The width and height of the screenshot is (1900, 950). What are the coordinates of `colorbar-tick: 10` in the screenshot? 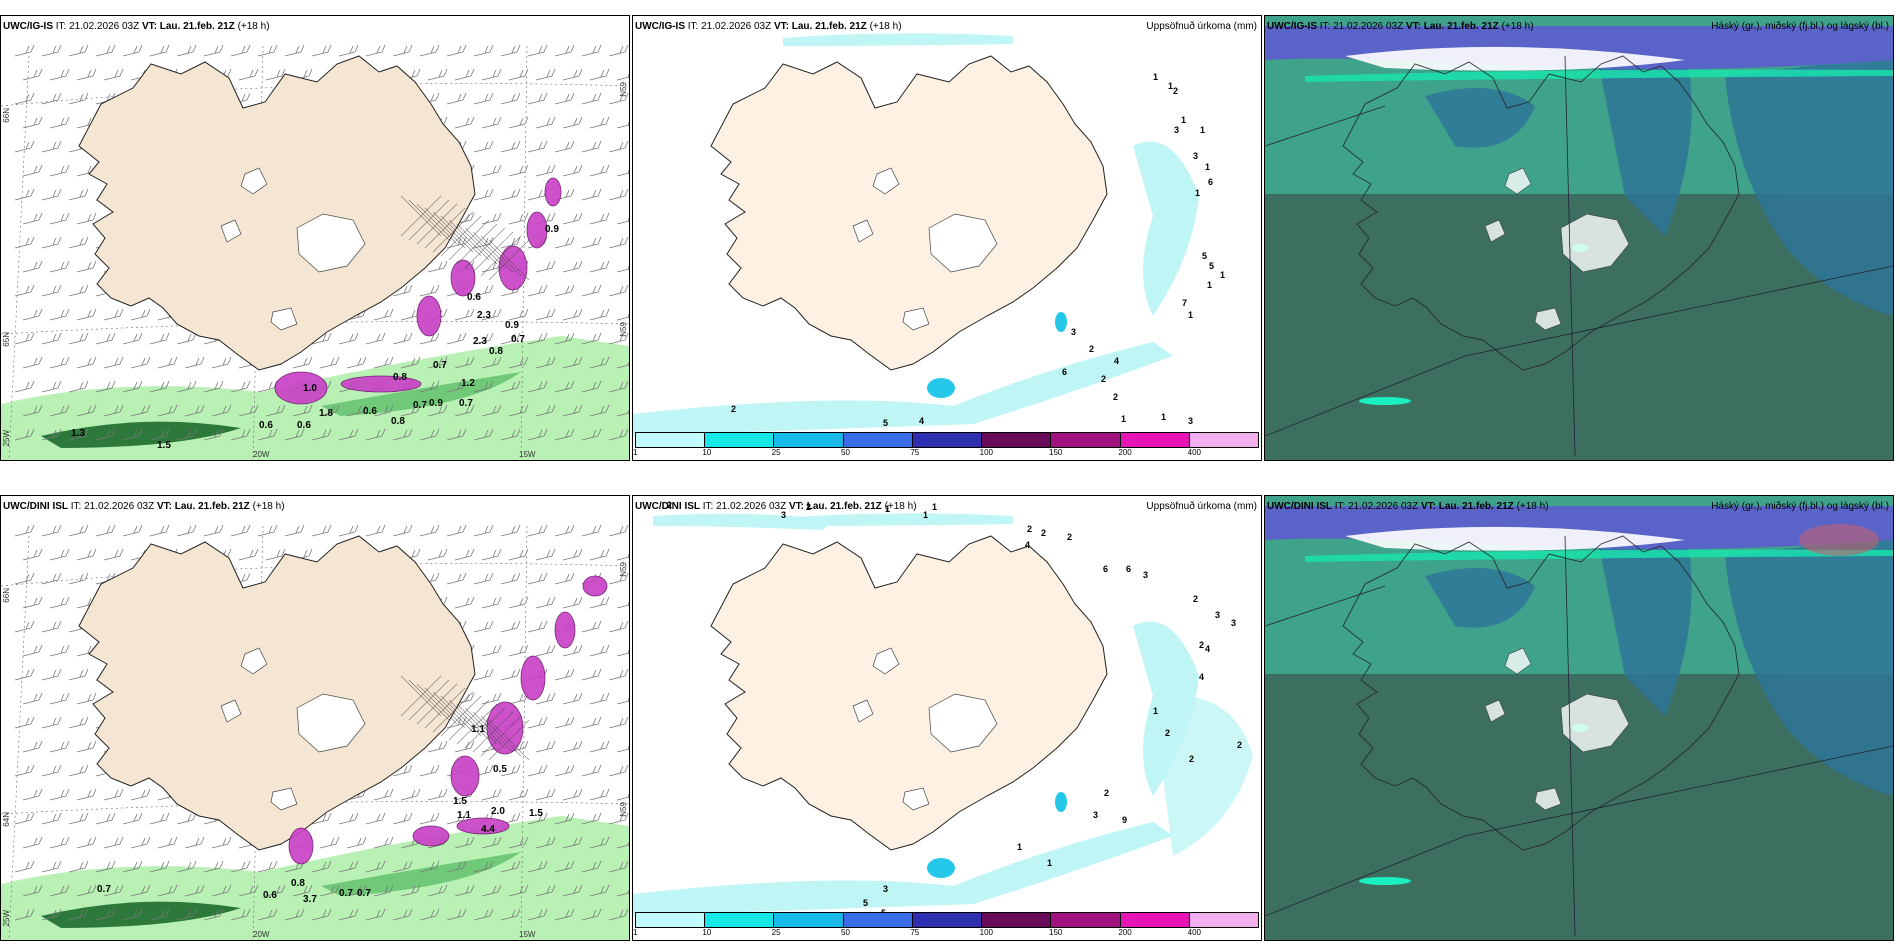 It's located at (707, 932).